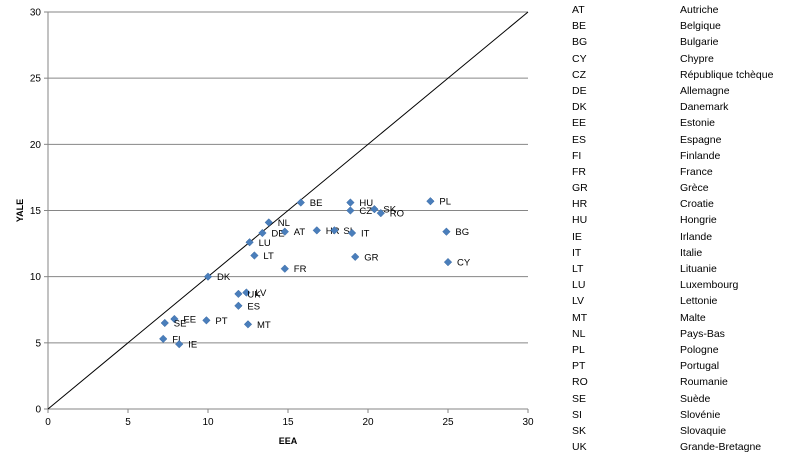 This screenshot has width=800, height=458. What do you see at coordinates (579, 285) in the screenshot?
I see `legend-code: LU` at bounding box center [579, 285].